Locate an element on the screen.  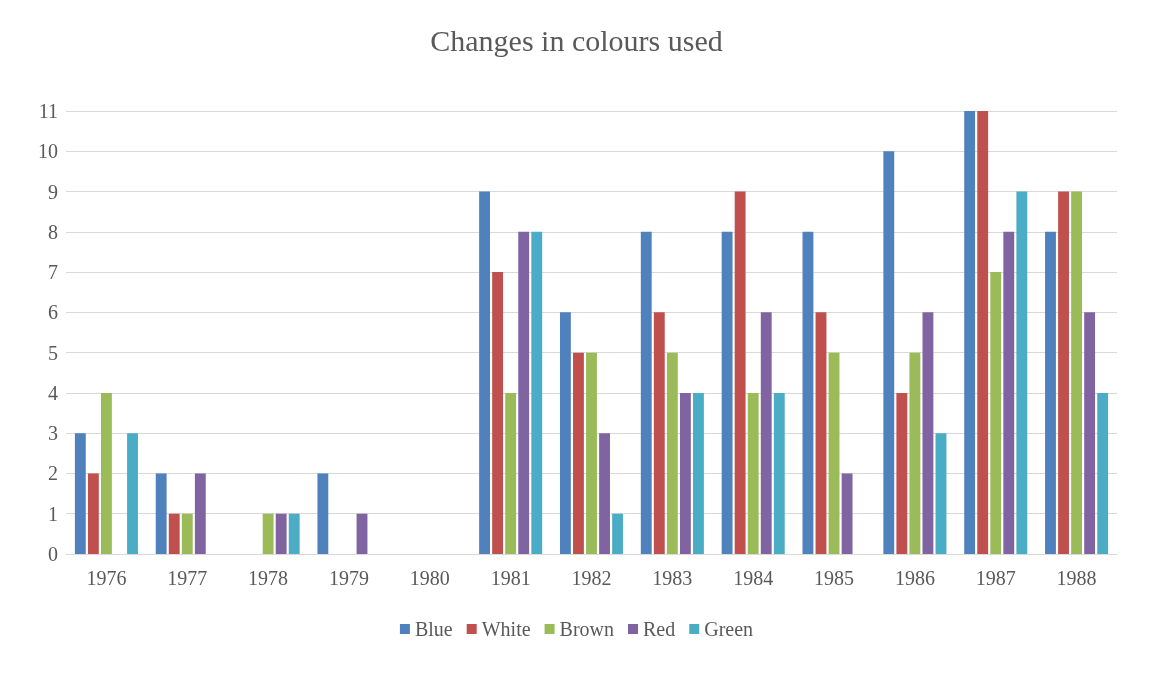
x-tick-label: 1980 is located at coordinates (429, 578).